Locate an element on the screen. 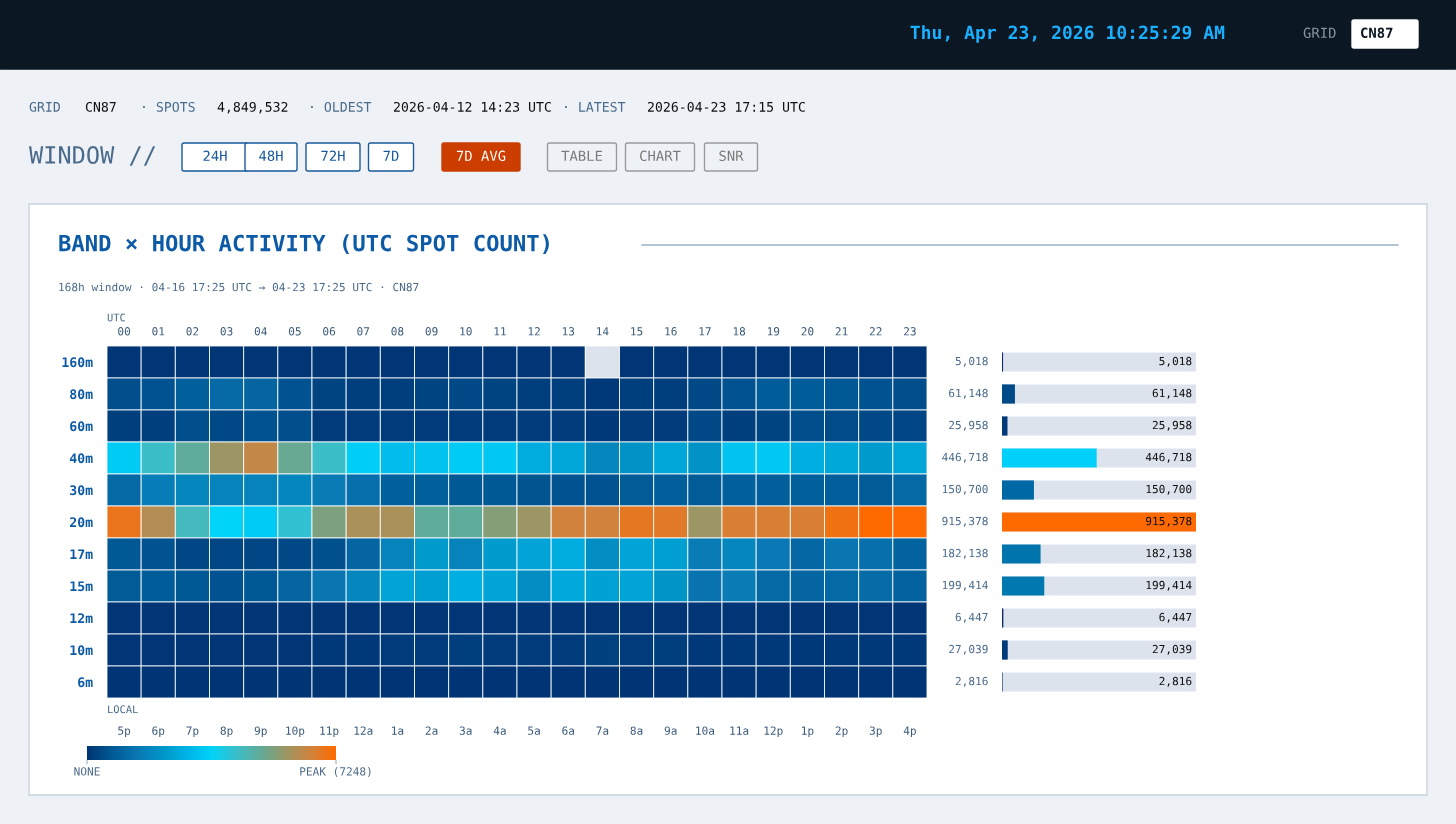 The image size is (1456, 824). x-tick-label: 15 is located at coordinates (637, 331).